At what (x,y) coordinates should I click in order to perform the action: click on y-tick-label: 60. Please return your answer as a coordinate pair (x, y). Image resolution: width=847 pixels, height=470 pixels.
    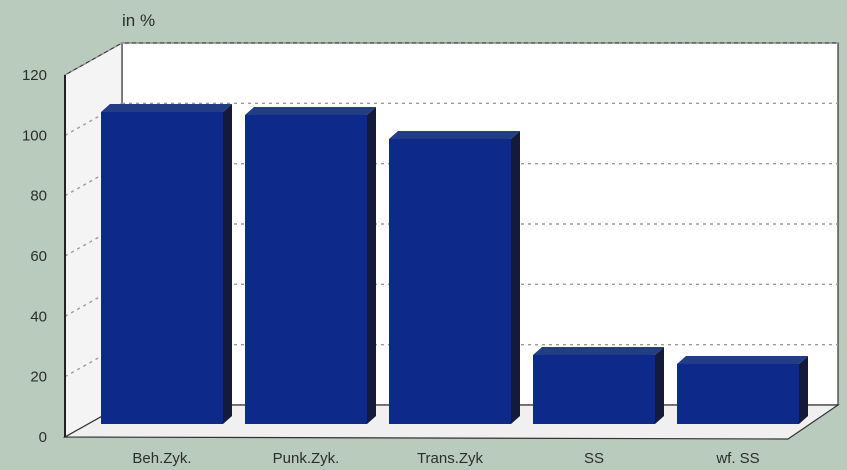
    Looking at the image, I should click on (38, 256).